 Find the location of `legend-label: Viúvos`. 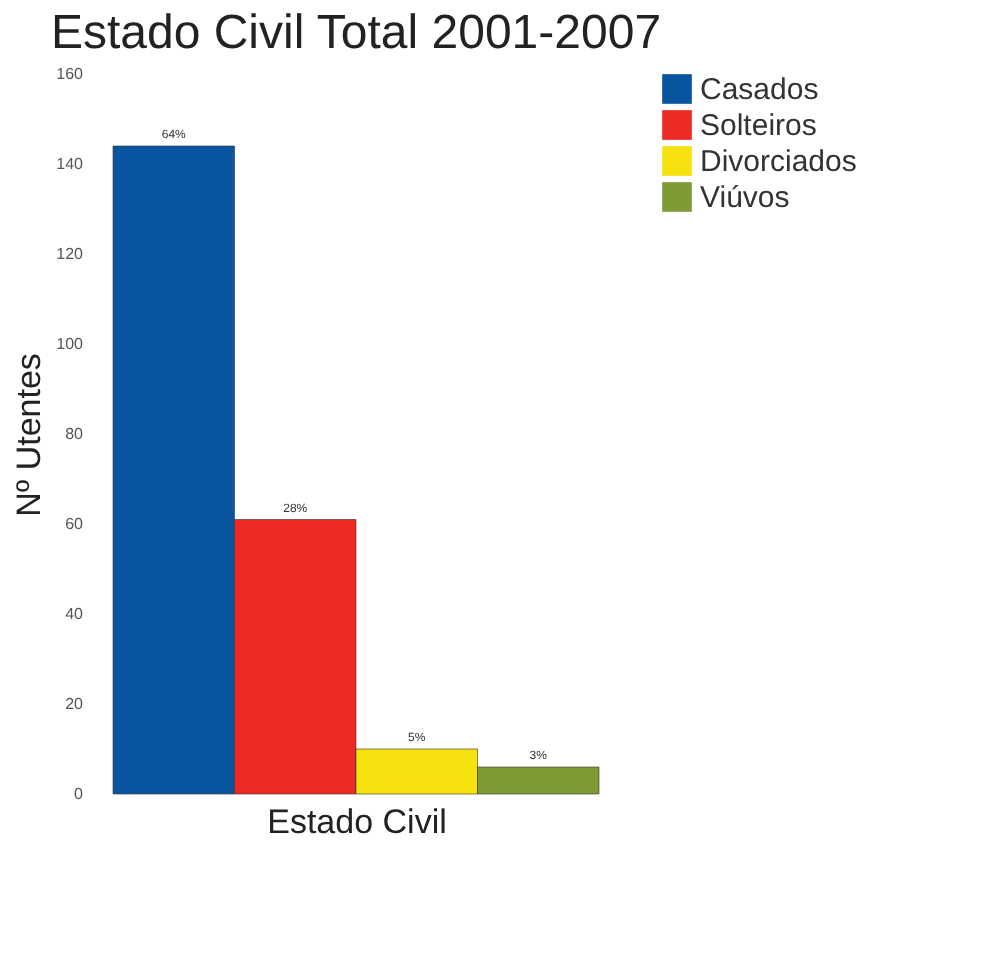

legend-label: Viúvos is located at coordinates (745, 198).